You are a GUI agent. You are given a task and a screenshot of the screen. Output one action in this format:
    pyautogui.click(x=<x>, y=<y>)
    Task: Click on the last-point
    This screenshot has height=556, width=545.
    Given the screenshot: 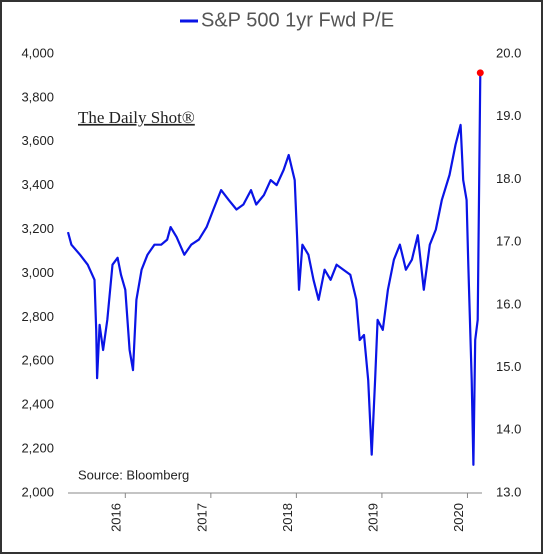 What is the action you would take?
    pyautogui.click(x=480, y=73)
    